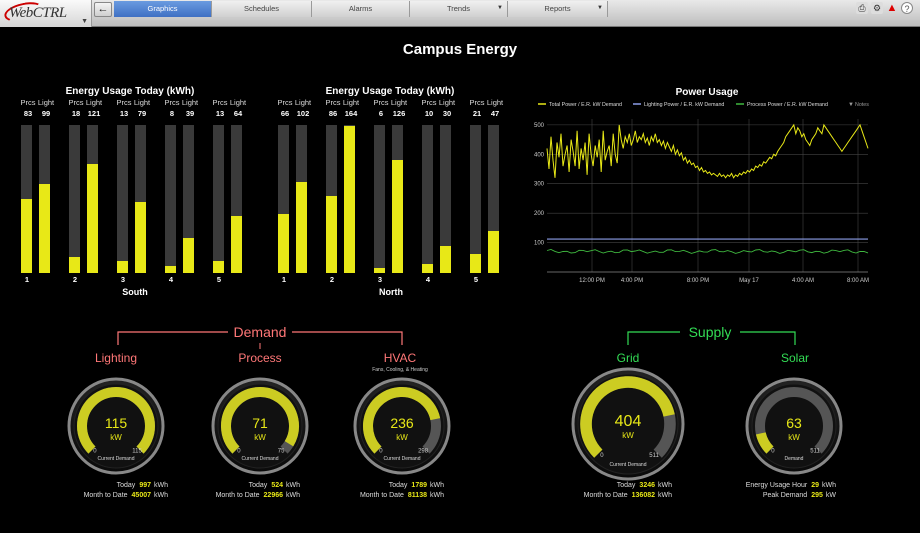 The height and width of the screenshot is (533, 920). Describe the element at coordinates (281, 452) in the screenshot. I see `gauge-max: 75` at that location.